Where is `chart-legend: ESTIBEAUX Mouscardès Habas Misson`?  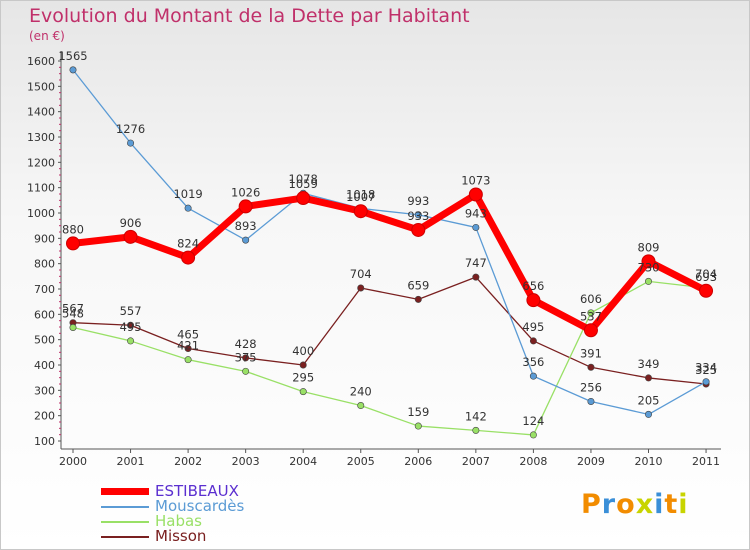
chart-legend: ESTIBEAUX Mouscardès Habas Misson is located at coordinates (201, 513).